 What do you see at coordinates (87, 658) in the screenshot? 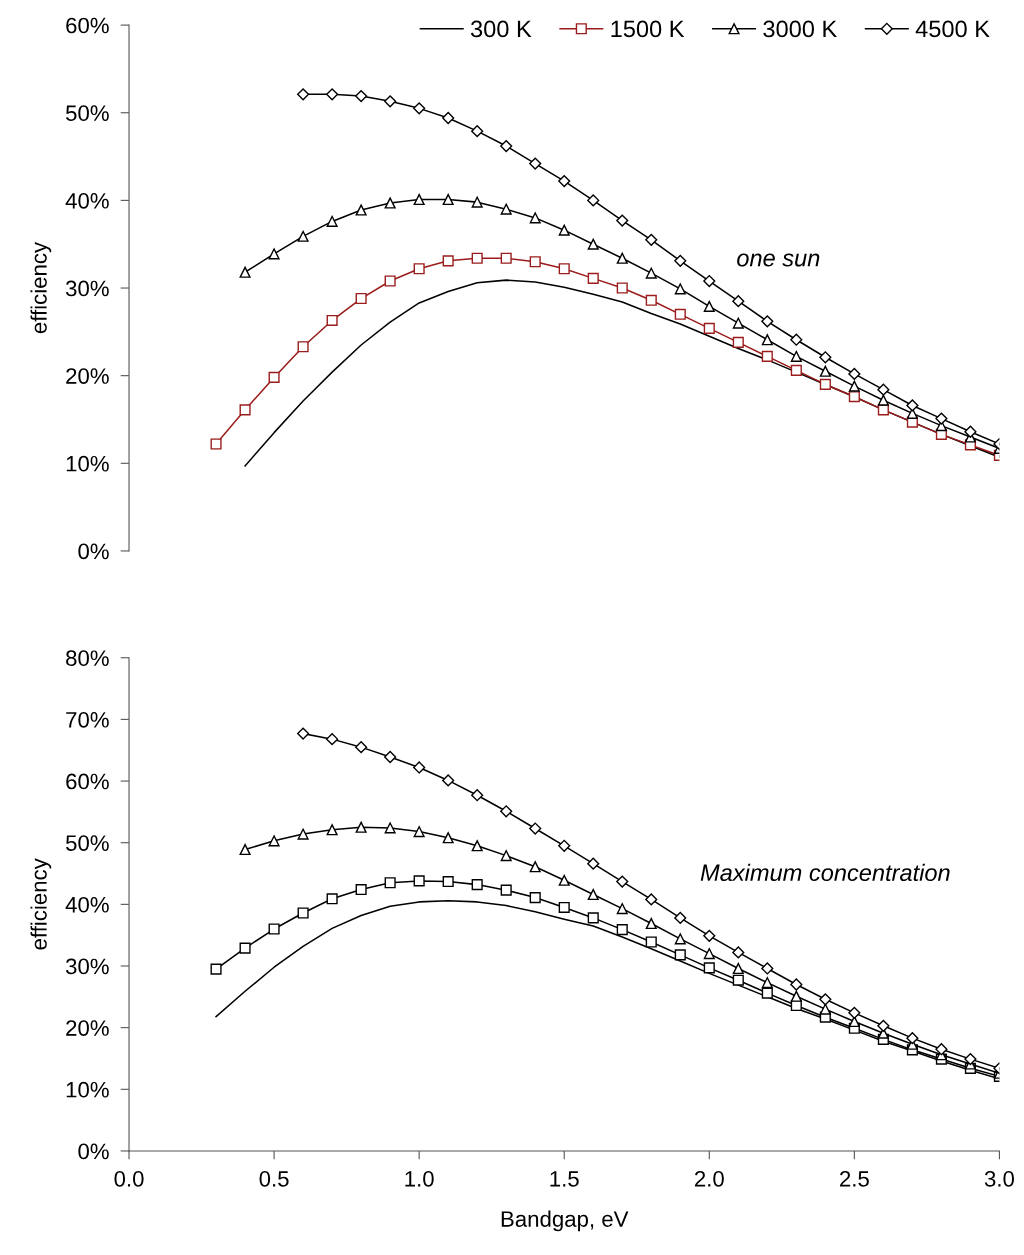
I see `y-tick-label: 80%` at bounding box center [87, 658].